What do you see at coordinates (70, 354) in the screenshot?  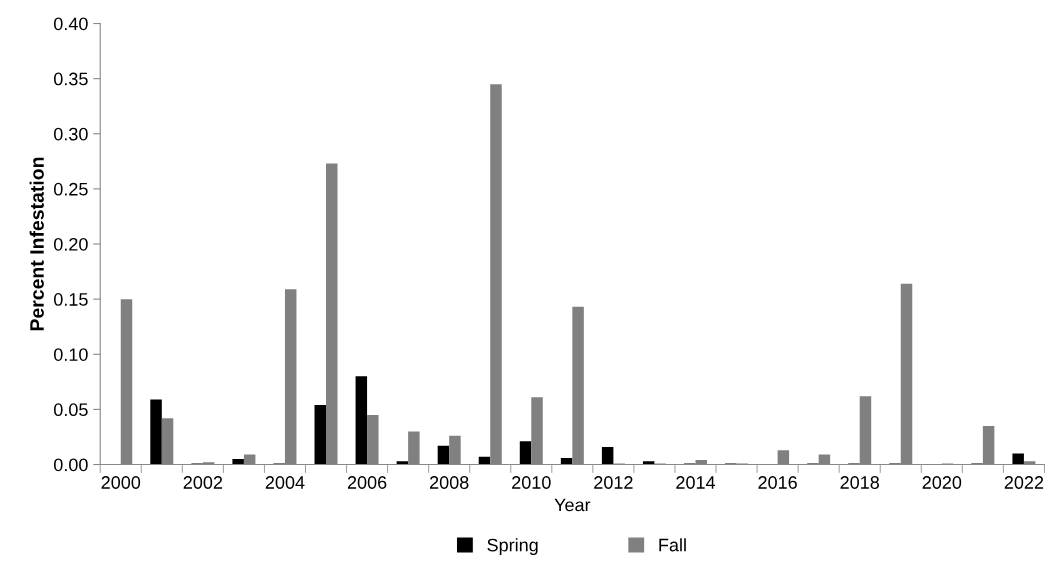 I see `y-tick-label: 0.10` at bounding box center [70, 354].